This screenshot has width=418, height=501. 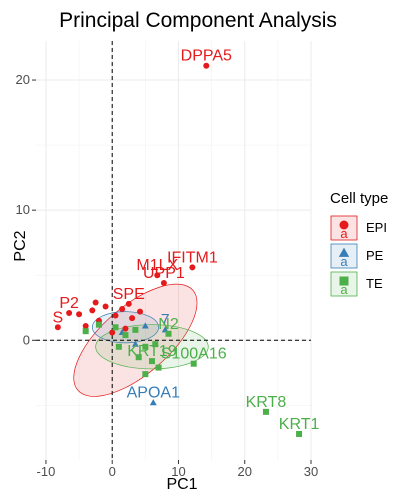 I want to click on point-label-epi: S, so click(x=58, y=317).